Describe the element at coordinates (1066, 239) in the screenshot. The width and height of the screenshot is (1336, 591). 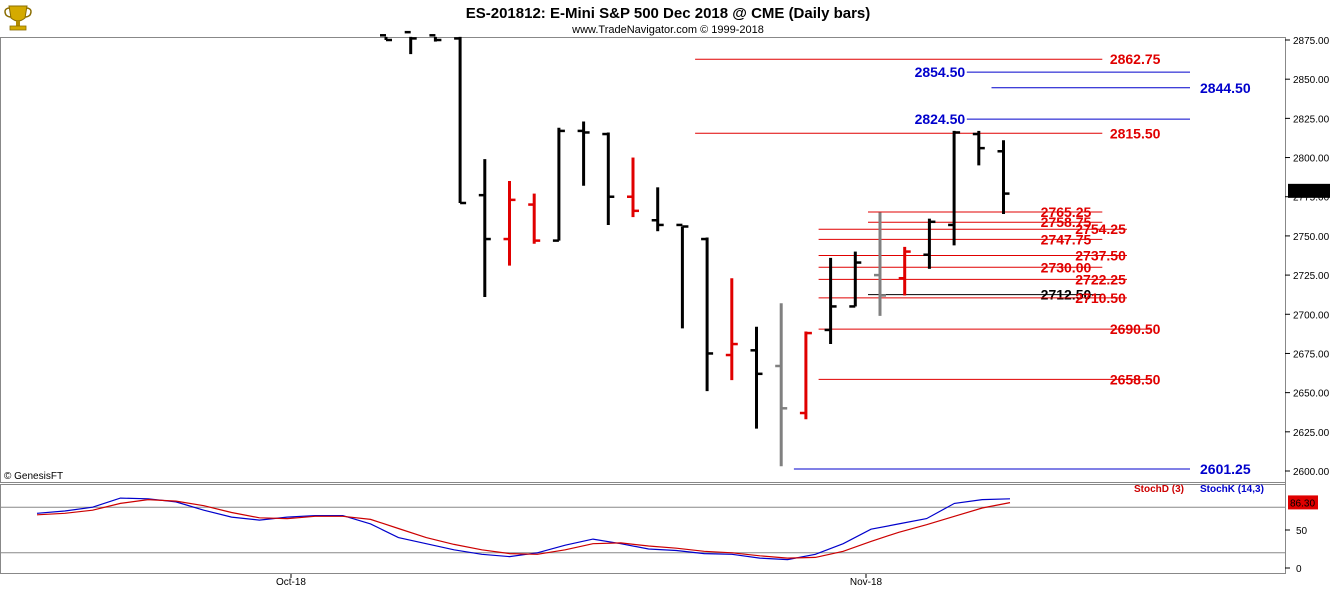
I see `level-label: 2747.75` at that location.